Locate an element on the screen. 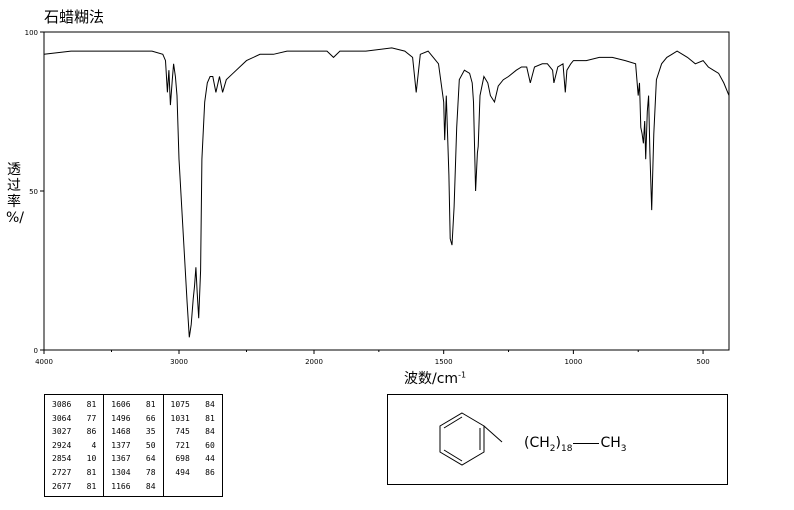 This screenshot has width=794, height=510. y-axis-label-unit: %/ is located at coordinates (15, 218).